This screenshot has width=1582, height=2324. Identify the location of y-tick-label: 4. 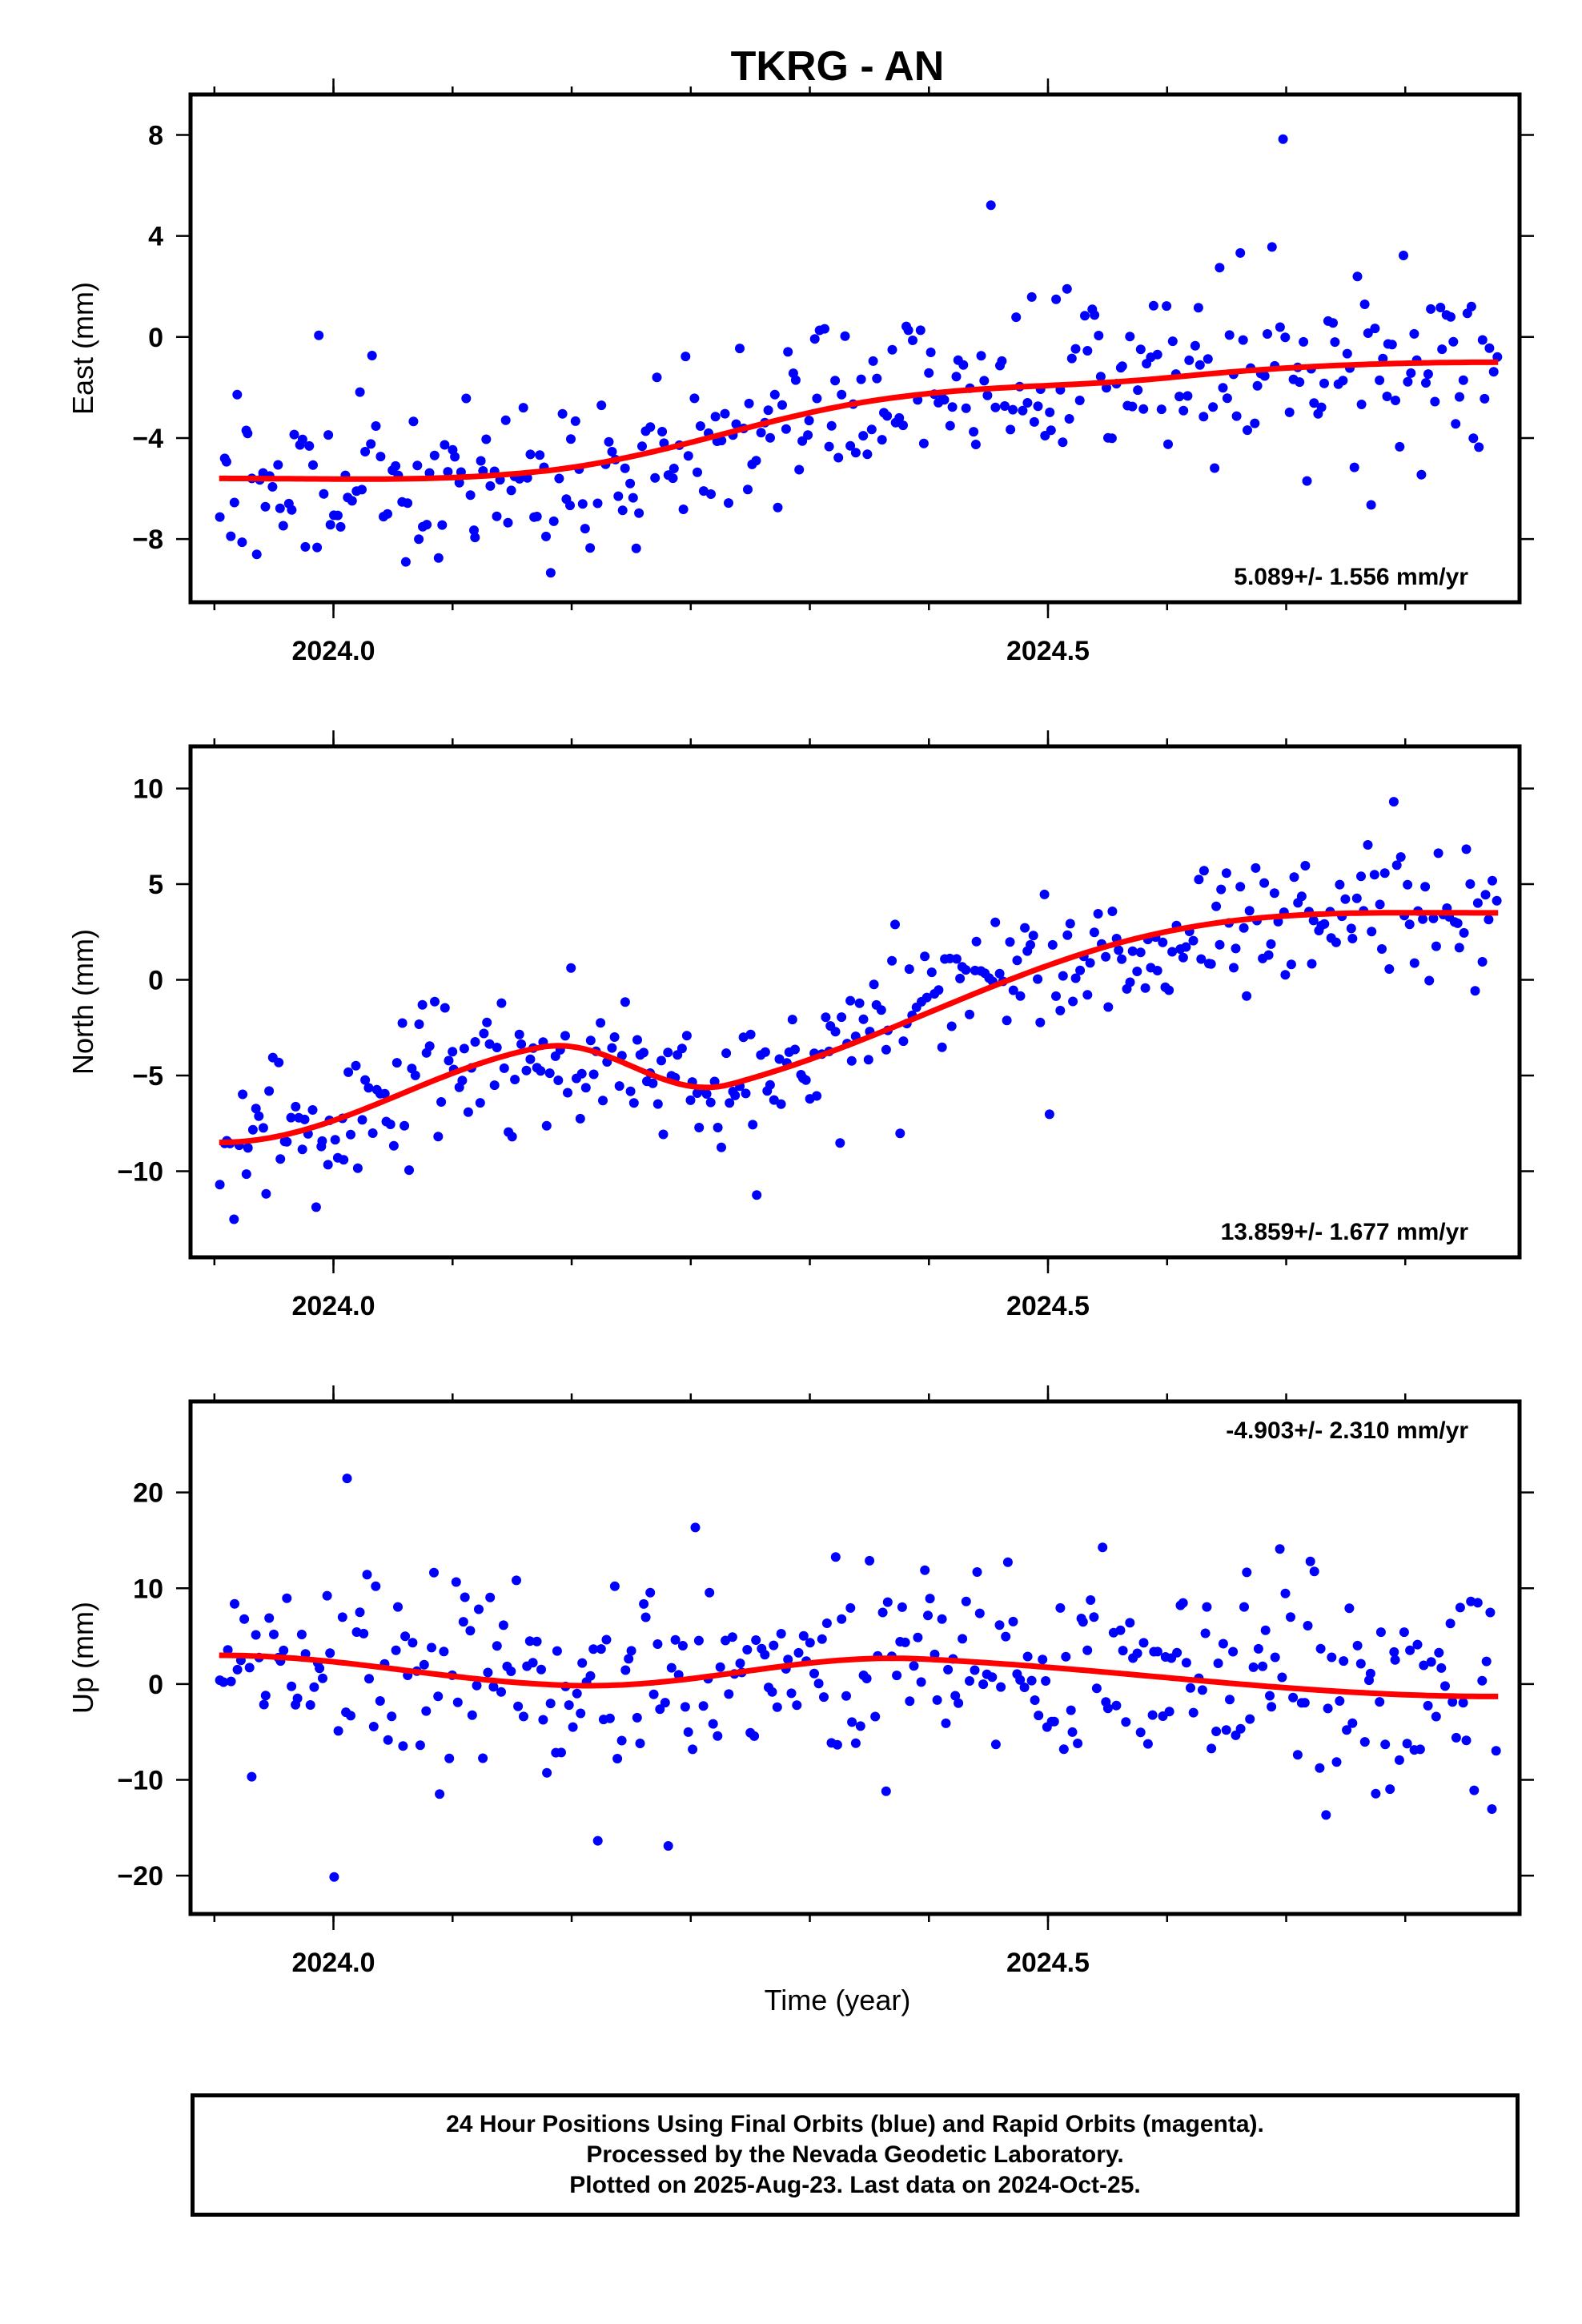
(155, 237).